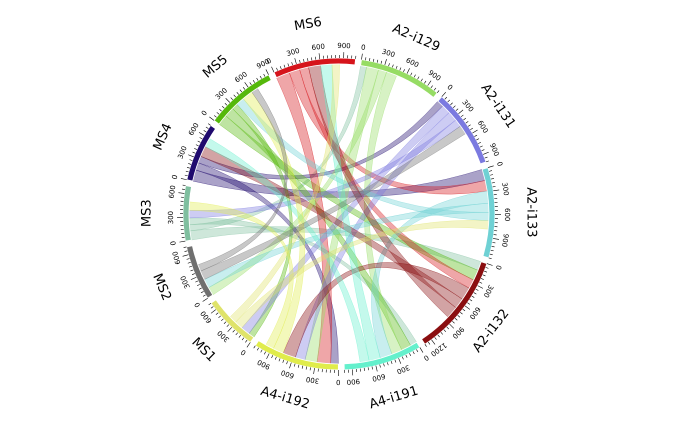  I want to click on sector-track-A2-i131, so click(462, 130).